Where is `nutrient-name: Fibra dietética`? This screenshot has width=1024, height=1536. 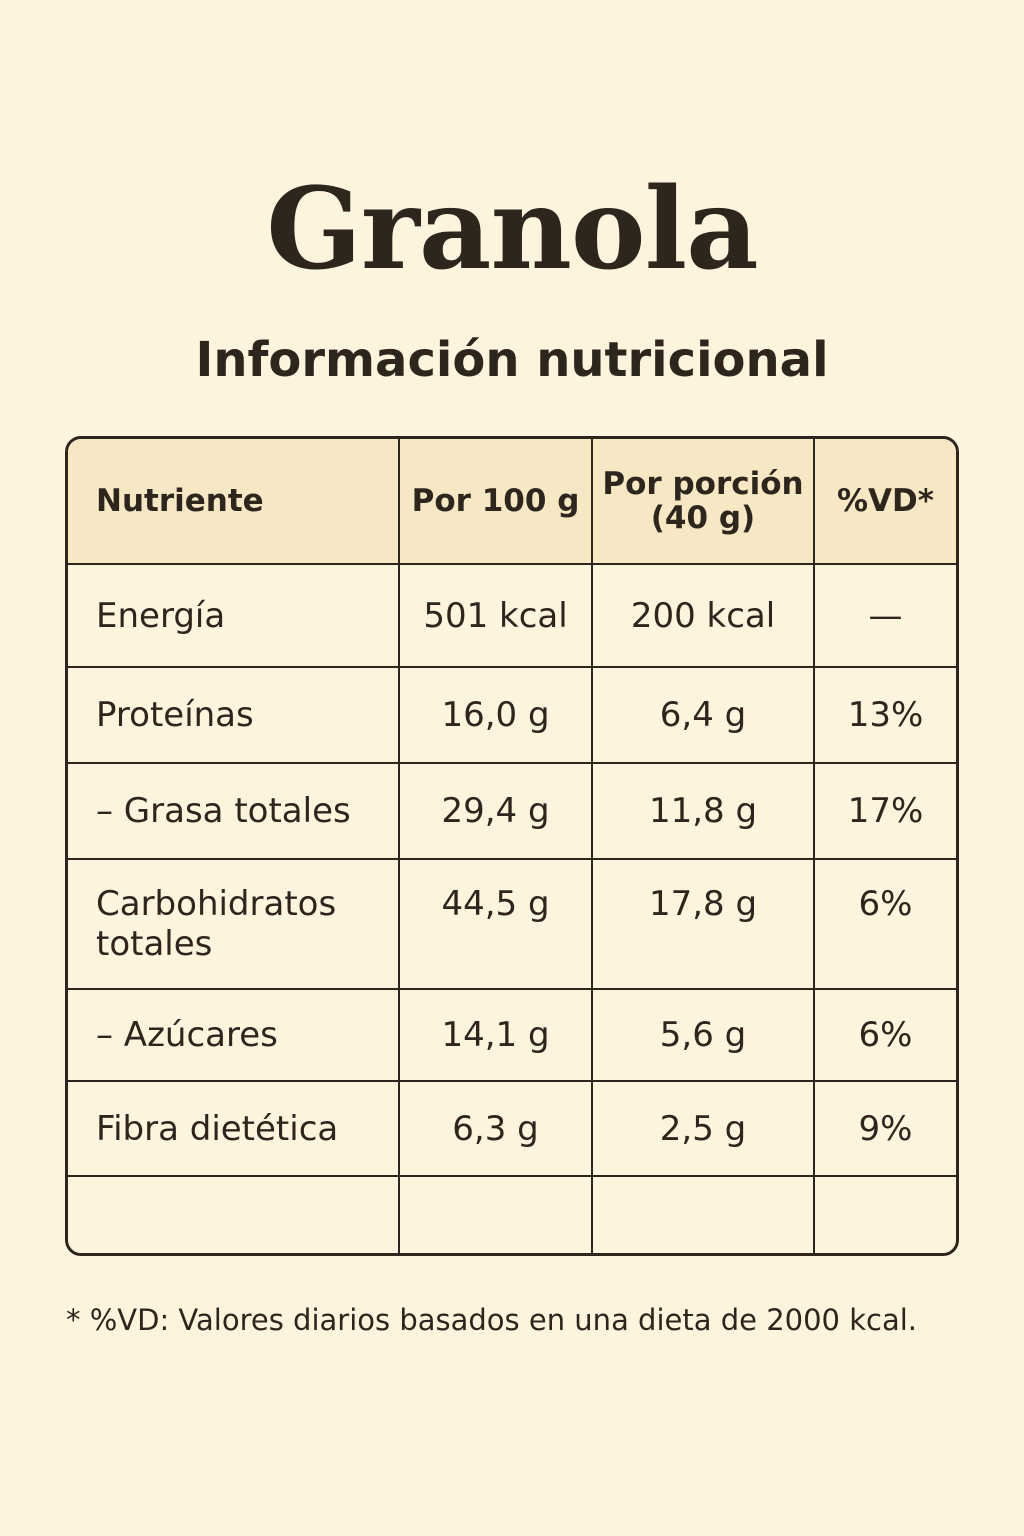
nutrient-name: Fibra dietética is located at coordinates (234, 1128).